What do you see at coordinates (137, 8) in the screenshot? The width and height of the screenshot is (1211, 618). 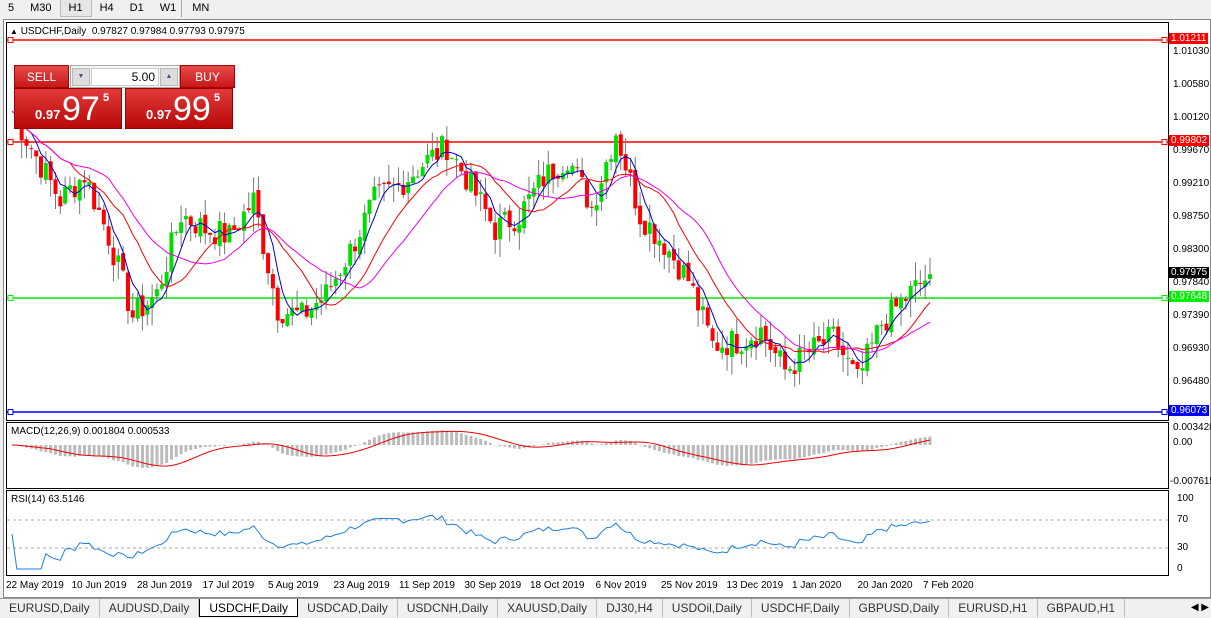 I see `timeframe-d1: D1` at bounding box center [137, 8].